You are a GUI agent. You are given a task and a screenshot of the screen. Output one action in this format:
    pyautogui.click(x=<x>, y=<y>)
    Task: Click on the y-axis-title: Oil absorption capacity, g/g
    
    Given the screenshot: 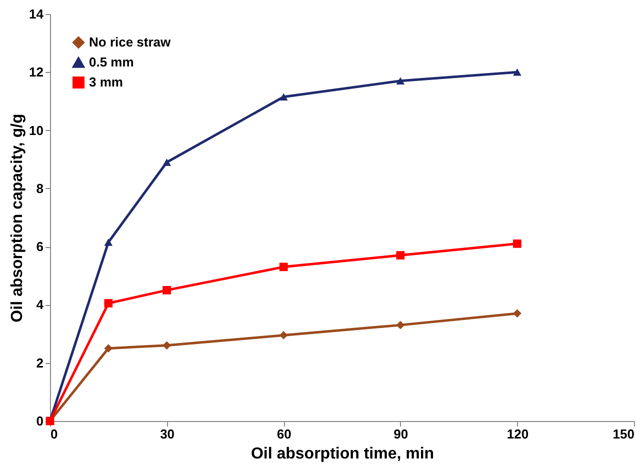 What is the action you would take?
    pyautogui.click(x=17, y=218)
    